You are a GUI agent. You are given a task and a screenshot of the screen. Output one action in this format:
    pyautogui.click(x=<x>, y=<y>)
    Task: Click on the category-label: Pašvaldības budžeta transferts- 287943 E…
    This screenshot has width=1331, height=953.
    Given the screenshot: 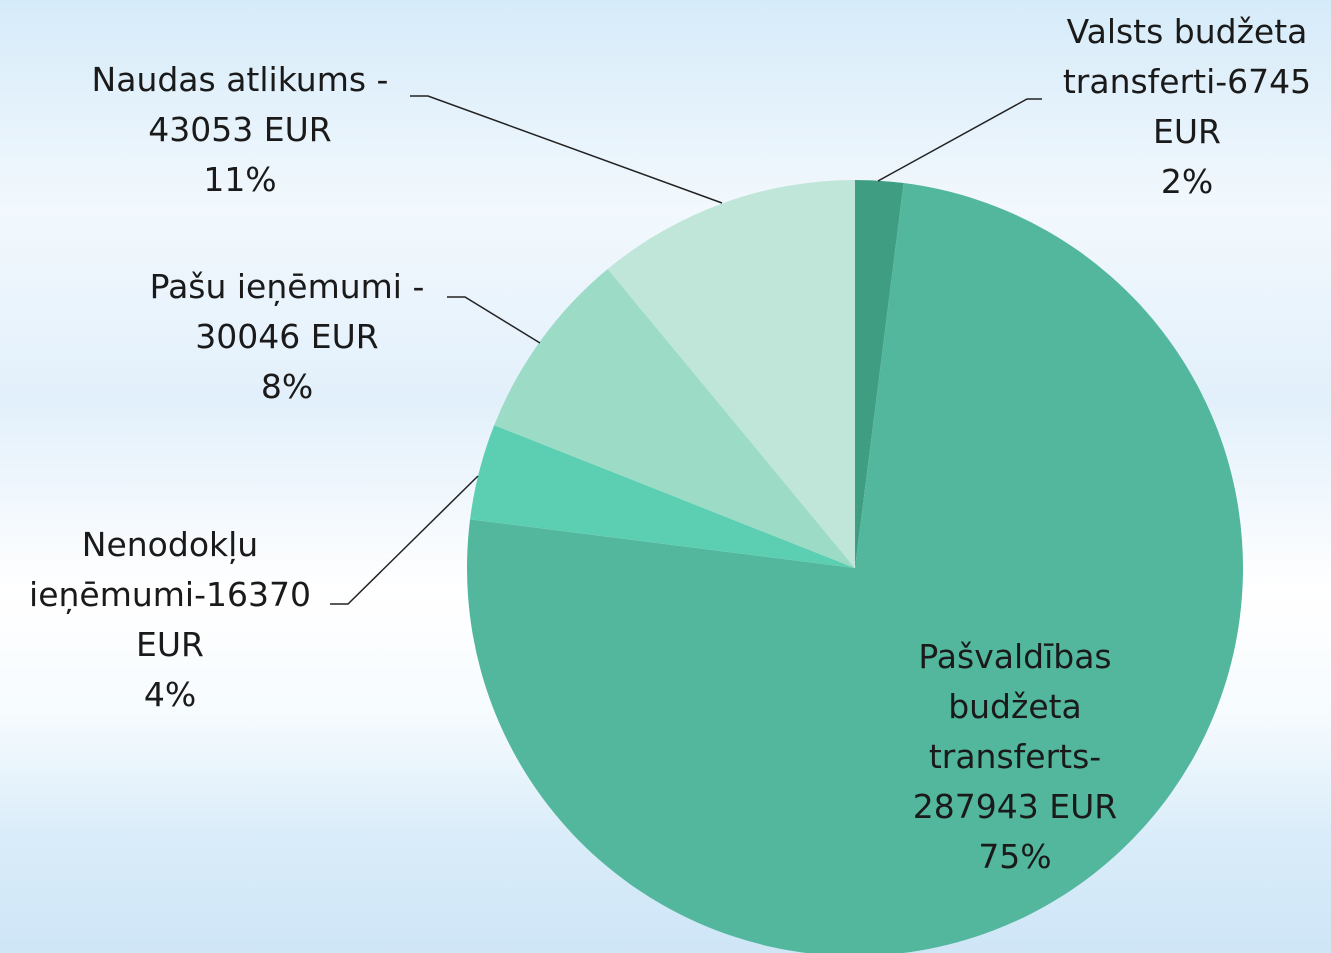 What is the action you would take?
    pyautogui.click(x=1015, y=731)
    